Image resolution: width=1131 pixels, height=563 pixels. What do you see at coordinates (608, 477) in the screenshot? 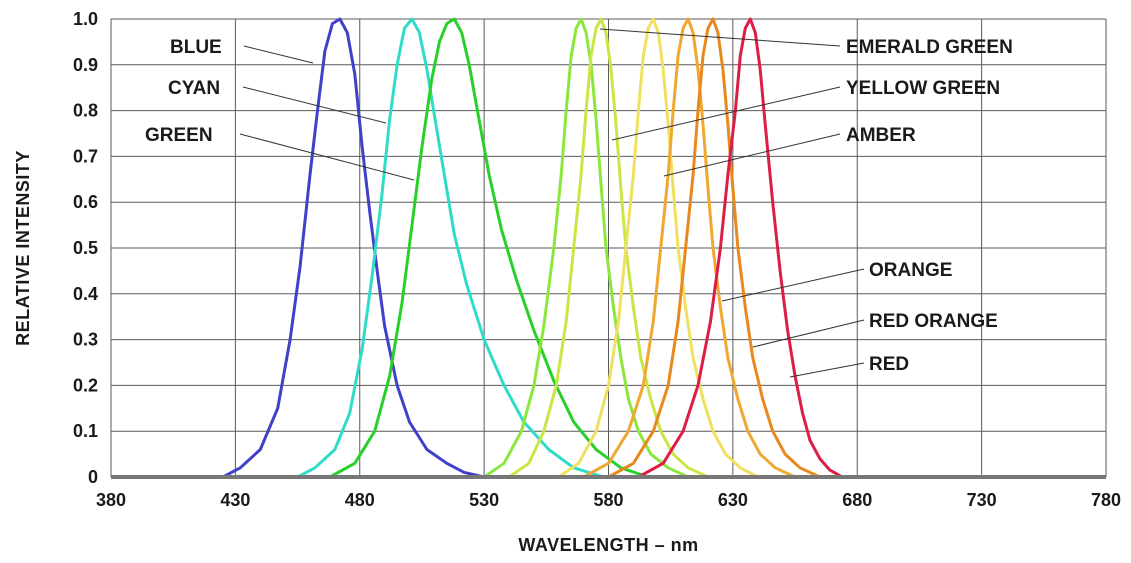
I see `x-axis-baseline` at bounding box center [608, 477].